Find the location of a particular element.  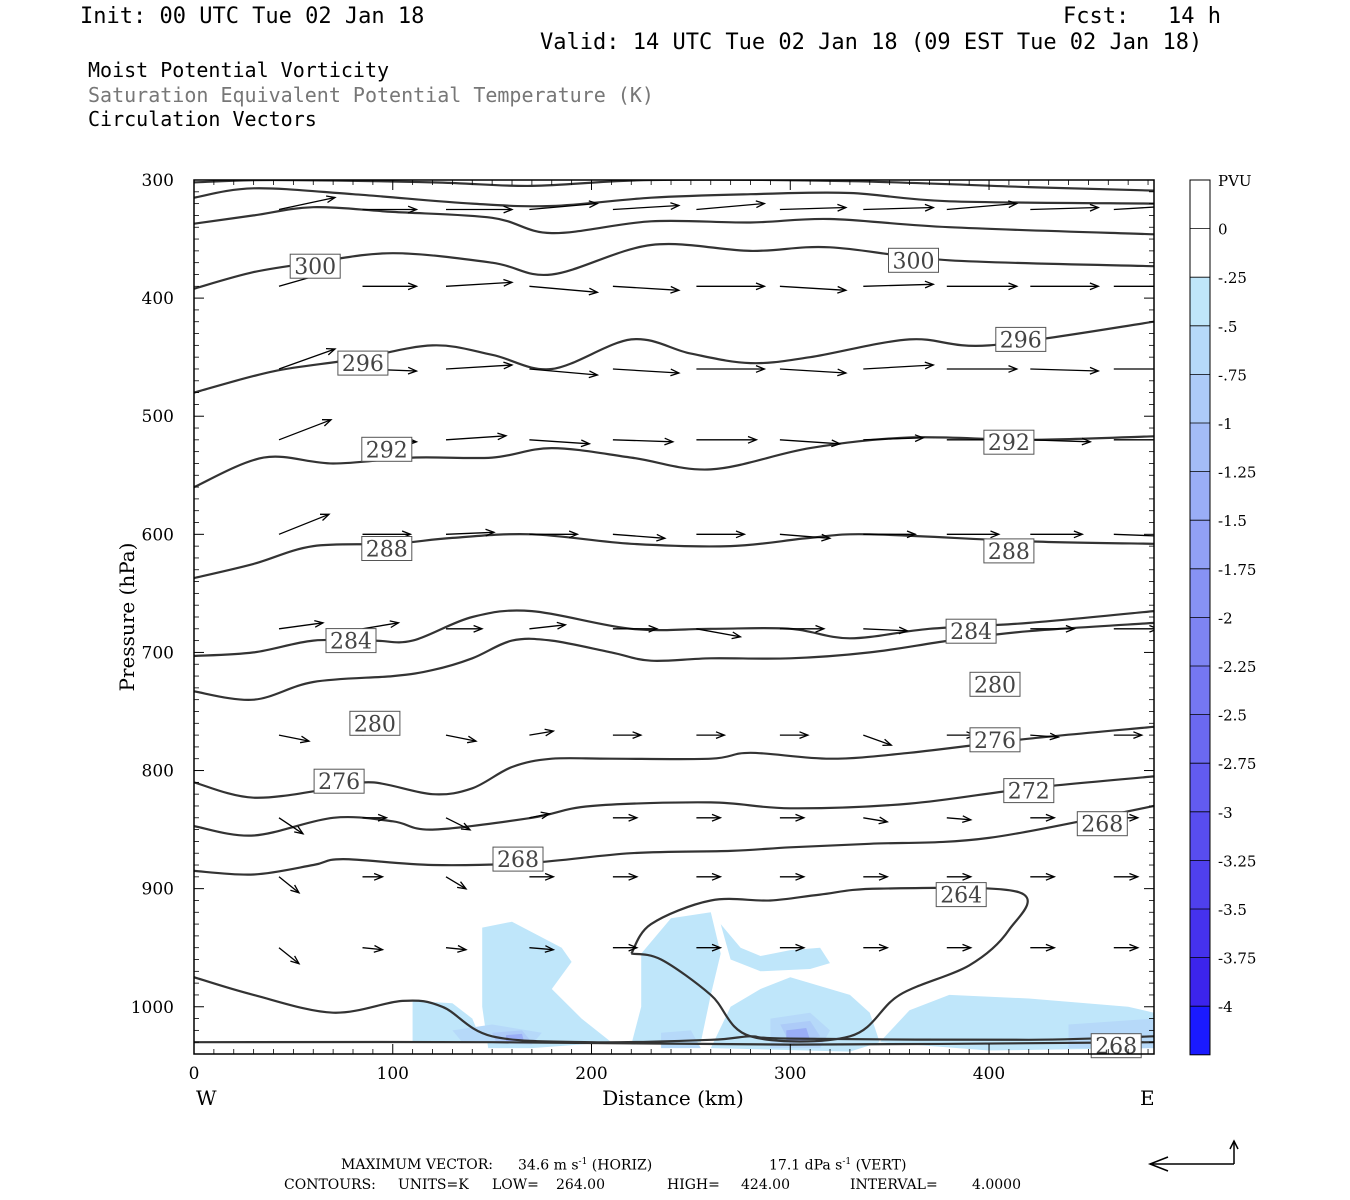

pv-shading is located at coordinates (783, 982).